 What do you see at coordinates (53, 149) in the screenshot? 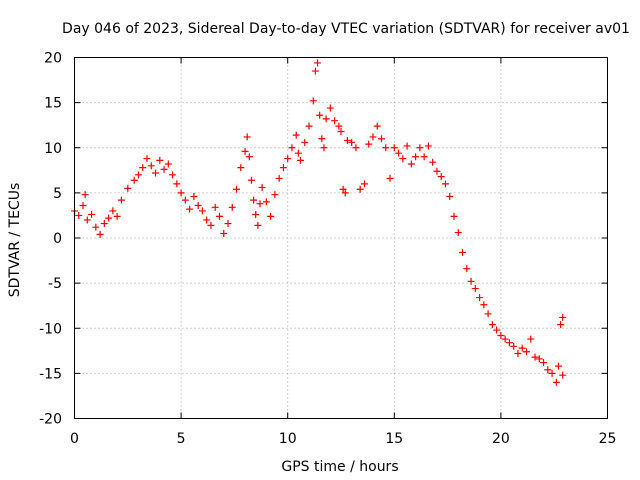
I see `y-tick-label: 10` at bounding box center [53, 149].